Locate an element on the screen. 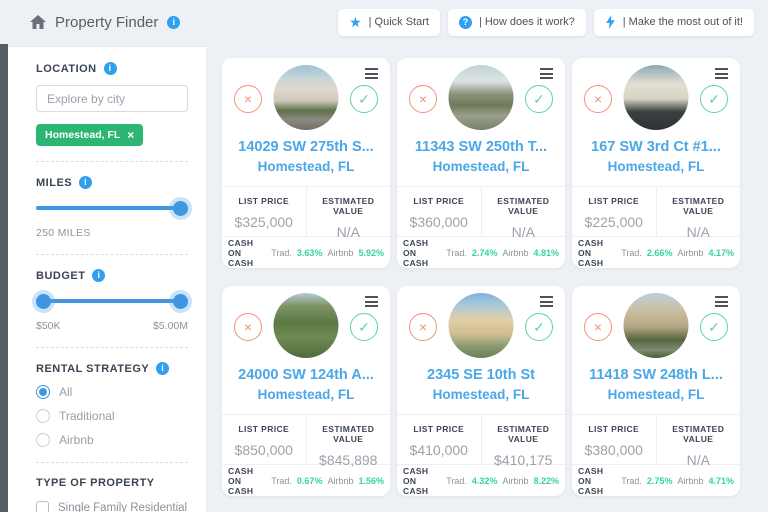 Image resolution: width=768 pixels, height=512 pixels. city-search-input is located at coordinates (112, 98).